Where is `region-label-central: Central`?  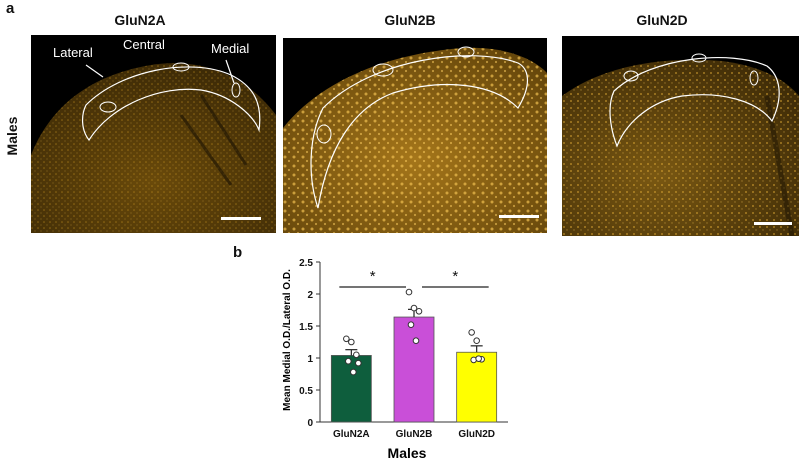
region-label-central: Central is located at coordinates (144, 44).